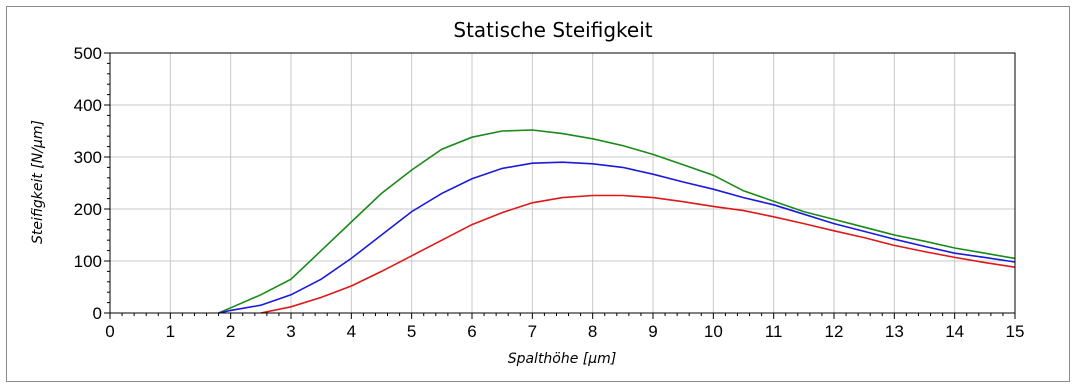  Describe the element at coordinates (88, 157) in the screenshot. I see `y-tick-label: 300` at that location.